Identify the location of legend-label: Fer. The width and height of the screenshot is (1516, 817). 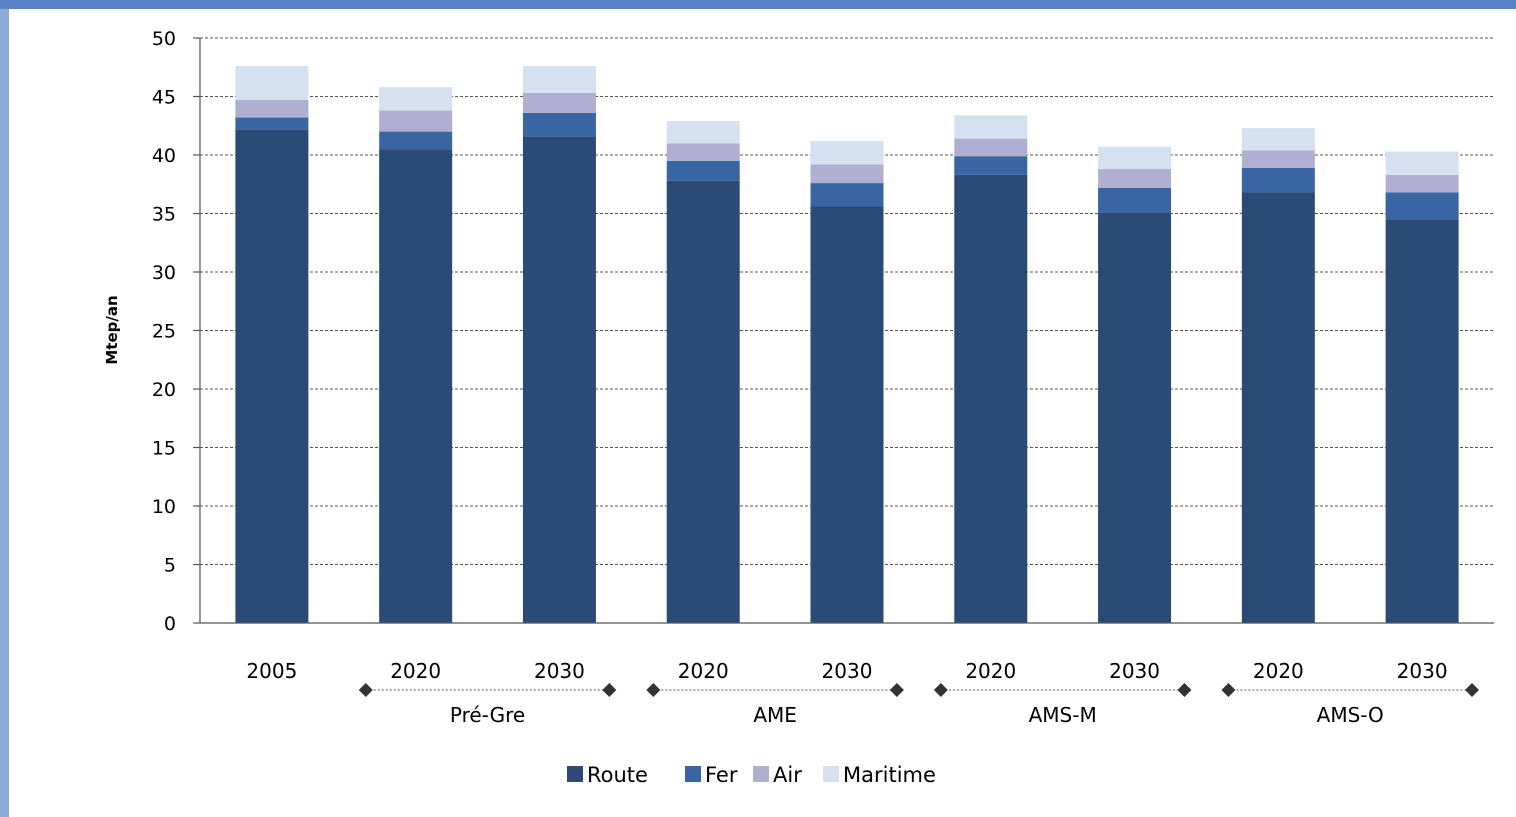
(721, 775).